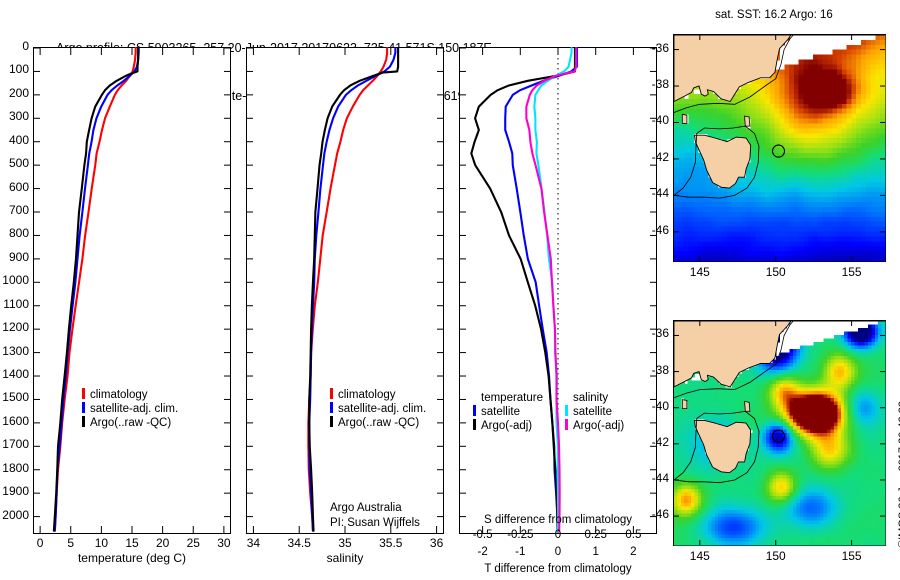 The width and height of the screenshot is (900, 580). I want to click on axis-tick-label: 34, so click(253, 543).